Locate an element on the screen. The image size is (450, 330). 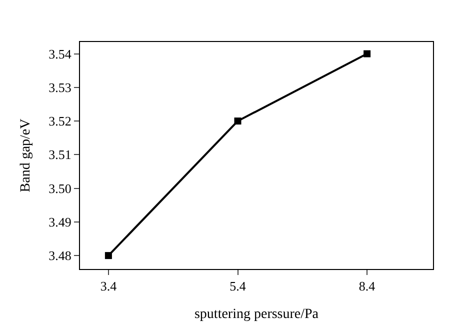
x-tick-label: 5.4 is located at coordinates (238, 286).